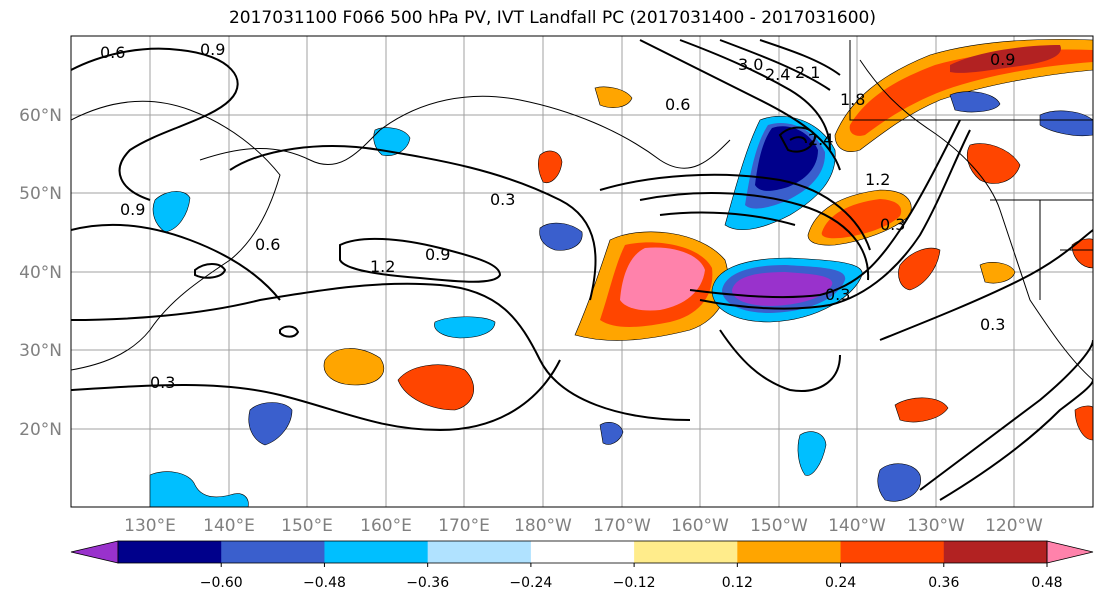 This screenshot has width=1105, height=601. I want to click on colorbar-tick-label: −0.12, so click(634, 583).